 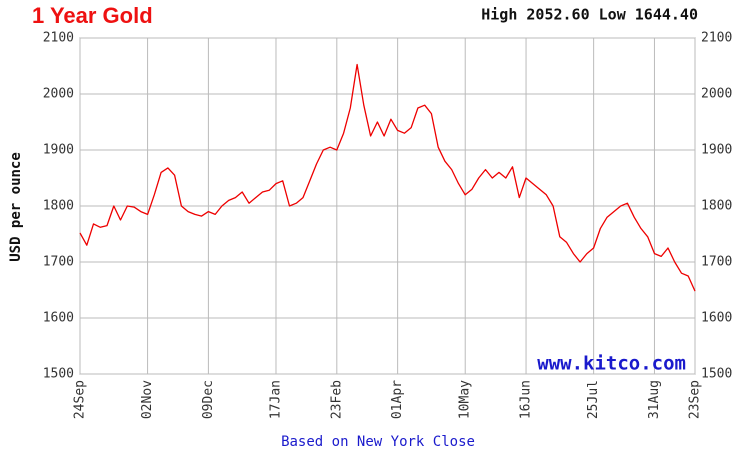 What do you see at coordinates (716, 262) in the screenshot?
I see `y2-tick-label: 1700` at bounding box center [716, 262].